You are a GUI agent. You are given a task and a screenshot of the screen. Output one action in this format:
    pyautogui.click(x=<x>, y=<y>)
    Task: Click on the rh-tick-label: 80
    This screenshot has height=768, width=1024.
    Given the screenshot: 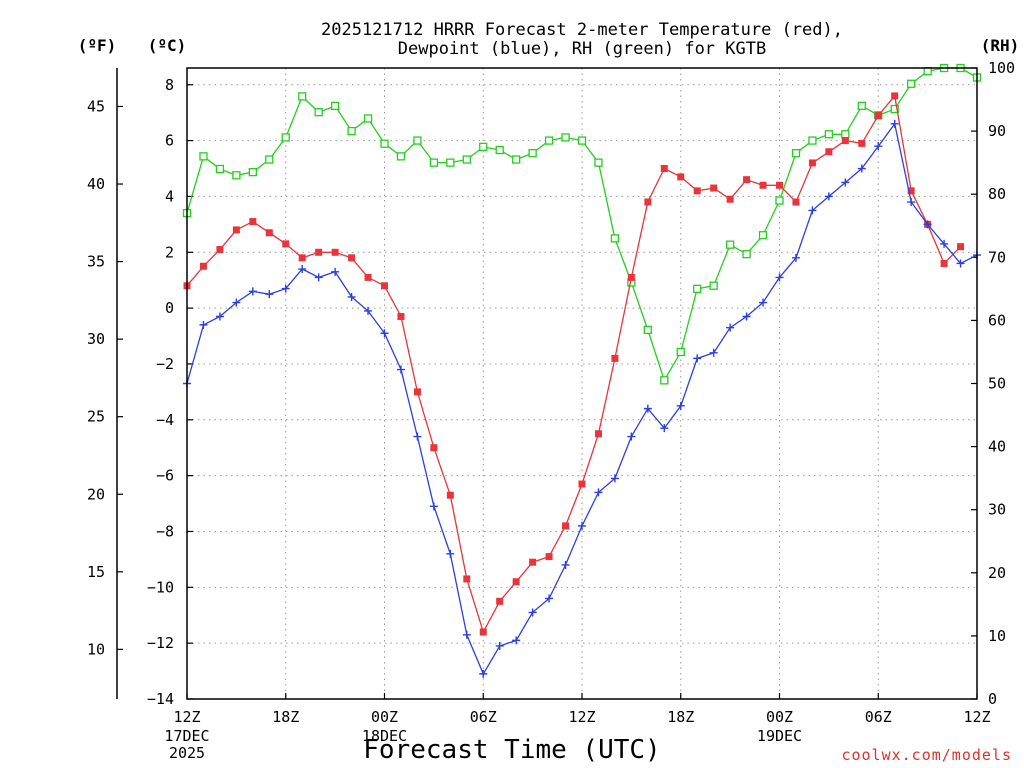 What is the action you would take?
    pyautogui.click(x=997, y=194)
    